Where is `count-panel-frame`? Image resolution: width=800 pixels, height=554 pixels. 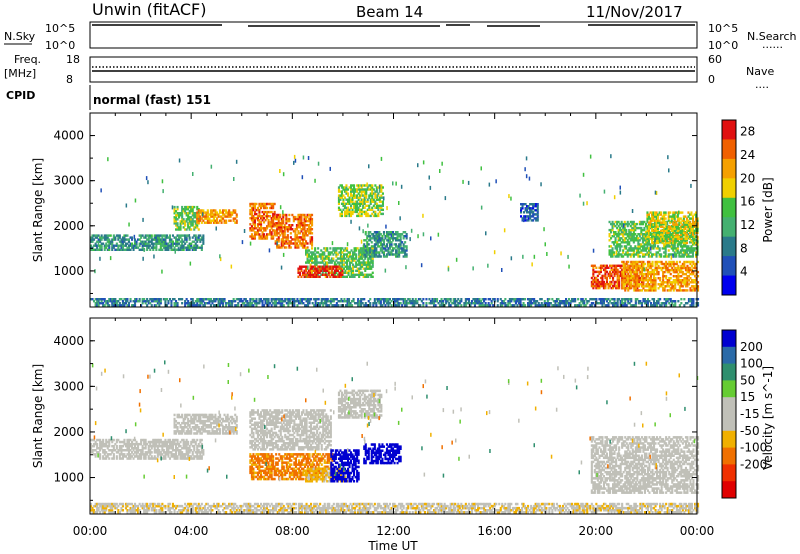
count-panel-frame is located at coordinates (393, 35).